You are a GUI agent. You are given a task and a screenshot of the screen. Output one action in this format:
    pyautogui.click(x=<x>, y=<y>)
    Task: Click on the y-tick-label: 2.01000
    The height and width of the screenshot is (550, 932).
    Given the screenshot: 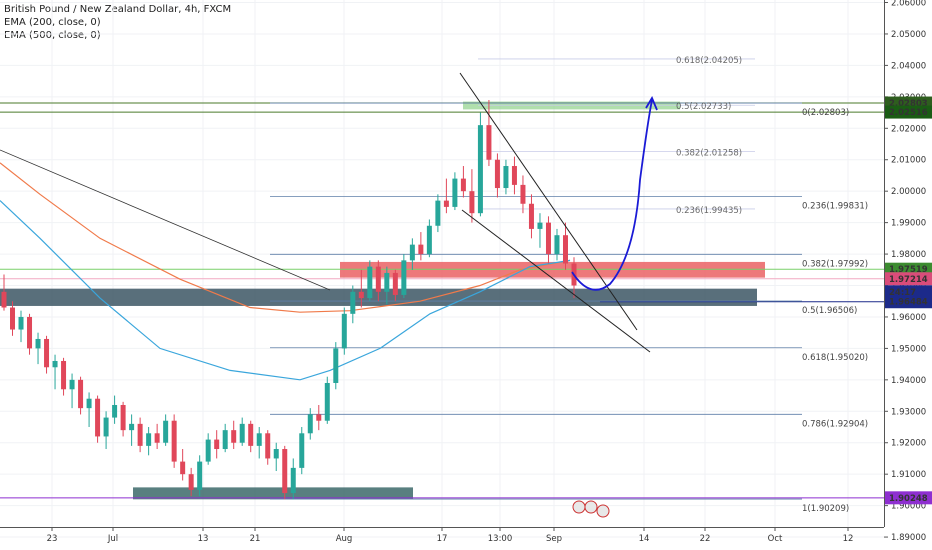 What is the action you would take?
    pyautogui.click(x=908, y=161)
    